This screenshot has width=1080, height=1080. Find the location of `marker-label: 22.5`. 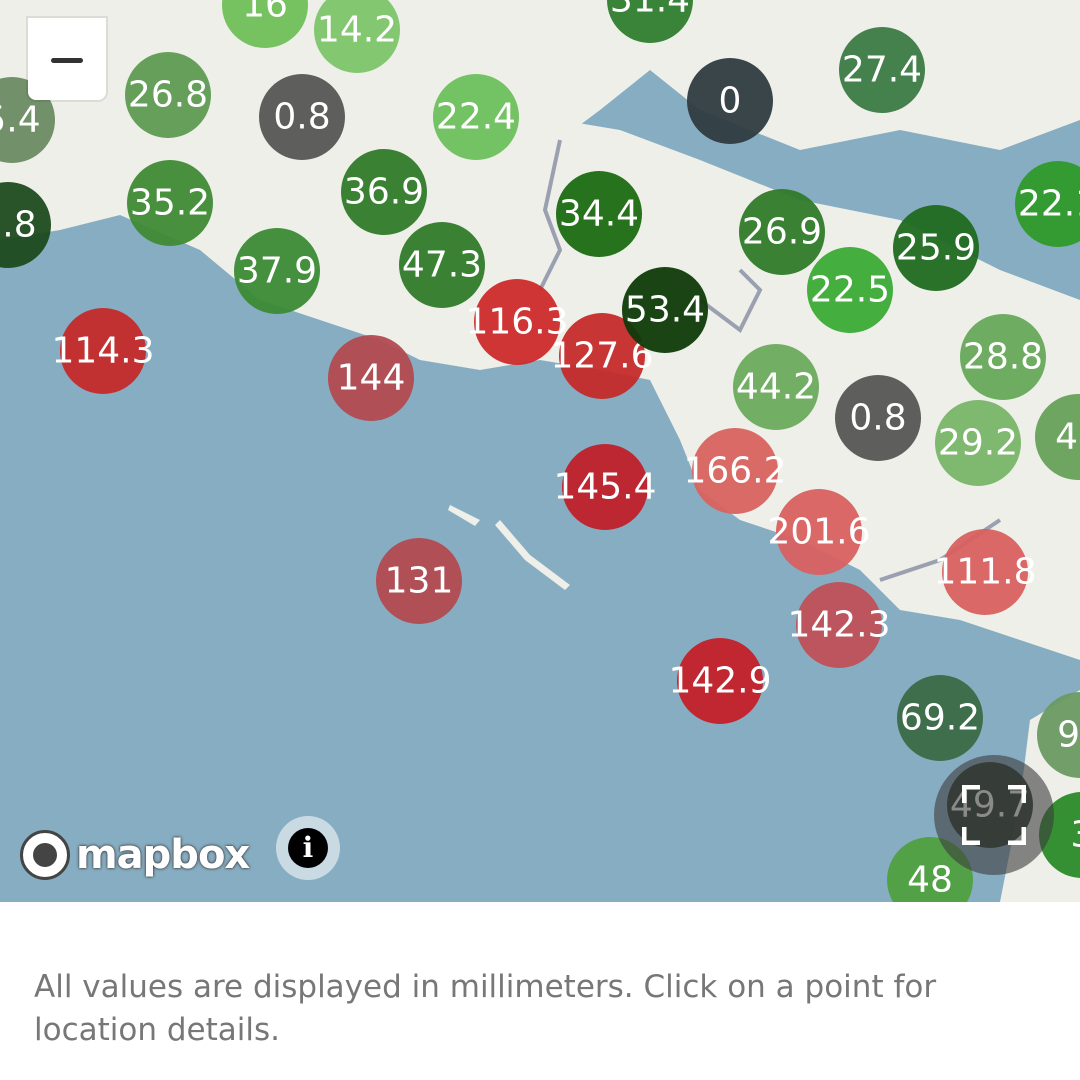

marker-label: 22.5 is located at coordinates (850, 290).